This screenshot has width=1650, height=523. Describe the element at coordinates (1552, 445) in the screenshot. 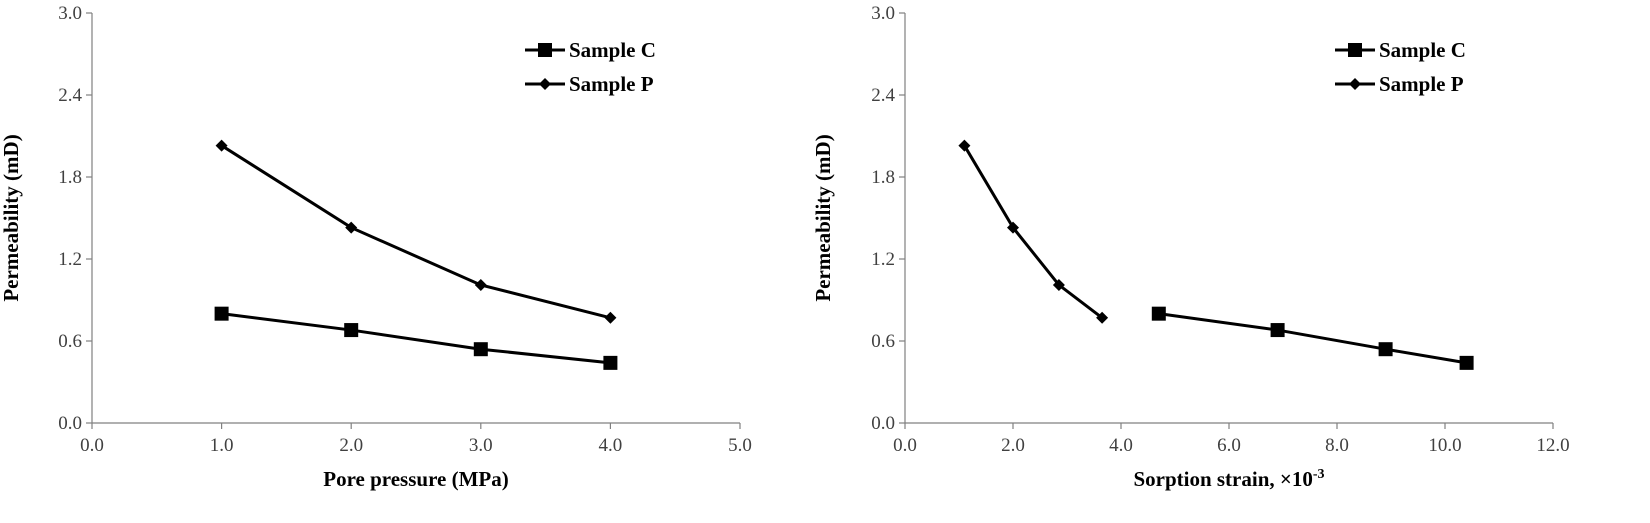

I see `x-tick-label: 12.0` at that location.